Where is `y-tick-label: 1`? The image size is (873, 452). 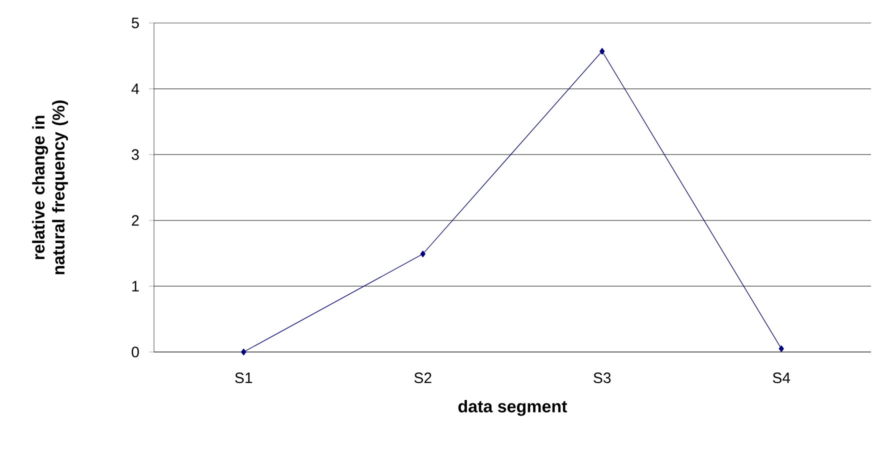 y-tick-label: 1 is located at coordinates (135, 286).